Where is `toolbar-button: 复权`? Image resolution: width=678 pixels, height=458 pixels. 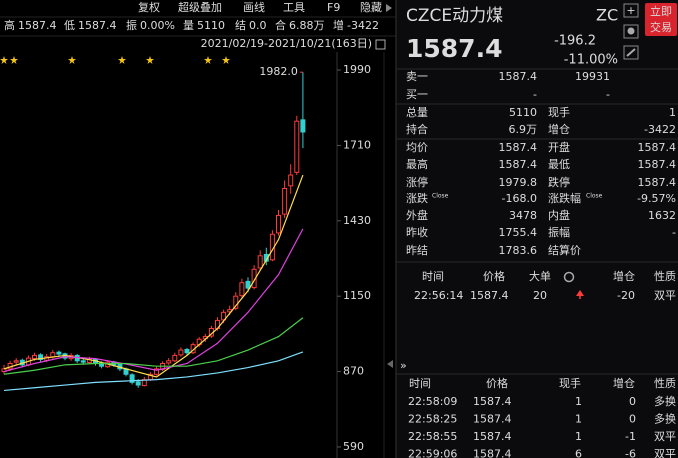 toolbar-button: 复权 is located at coordinates (149, 7).